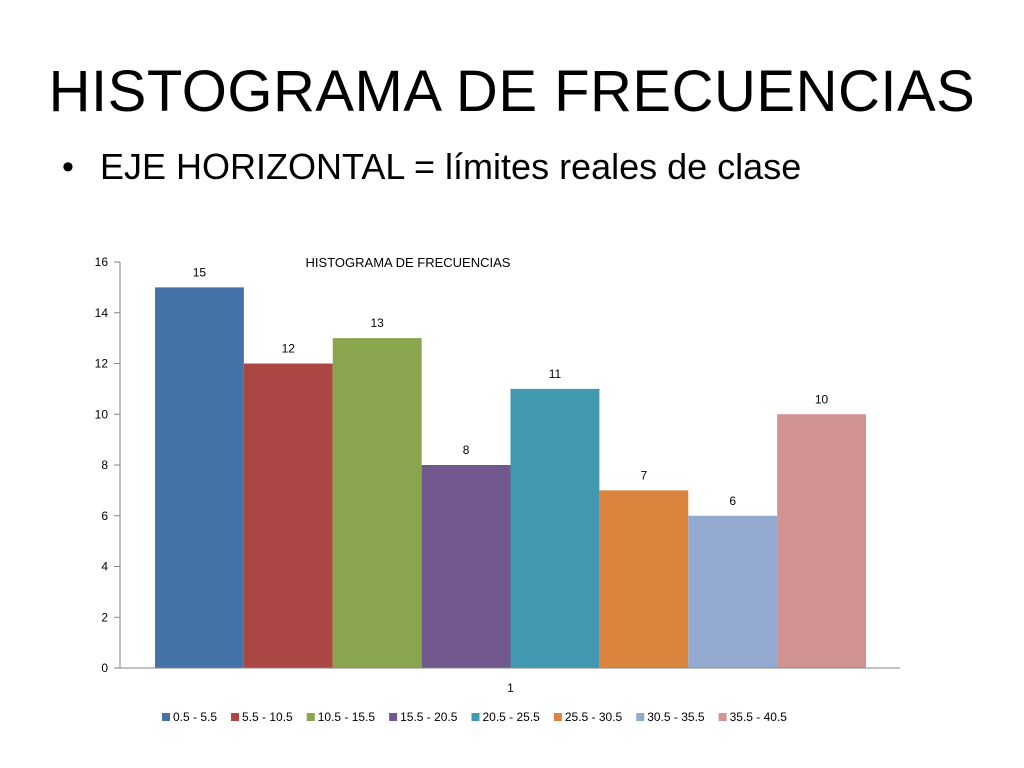 The height and width of the screenshot is (768, 1024). What do you see at coordinates (451, 166) in the screenshot?
I see `bullet-text: EJE HORIZONTAL = límites reales de clase` at bounding box center [451, 166].